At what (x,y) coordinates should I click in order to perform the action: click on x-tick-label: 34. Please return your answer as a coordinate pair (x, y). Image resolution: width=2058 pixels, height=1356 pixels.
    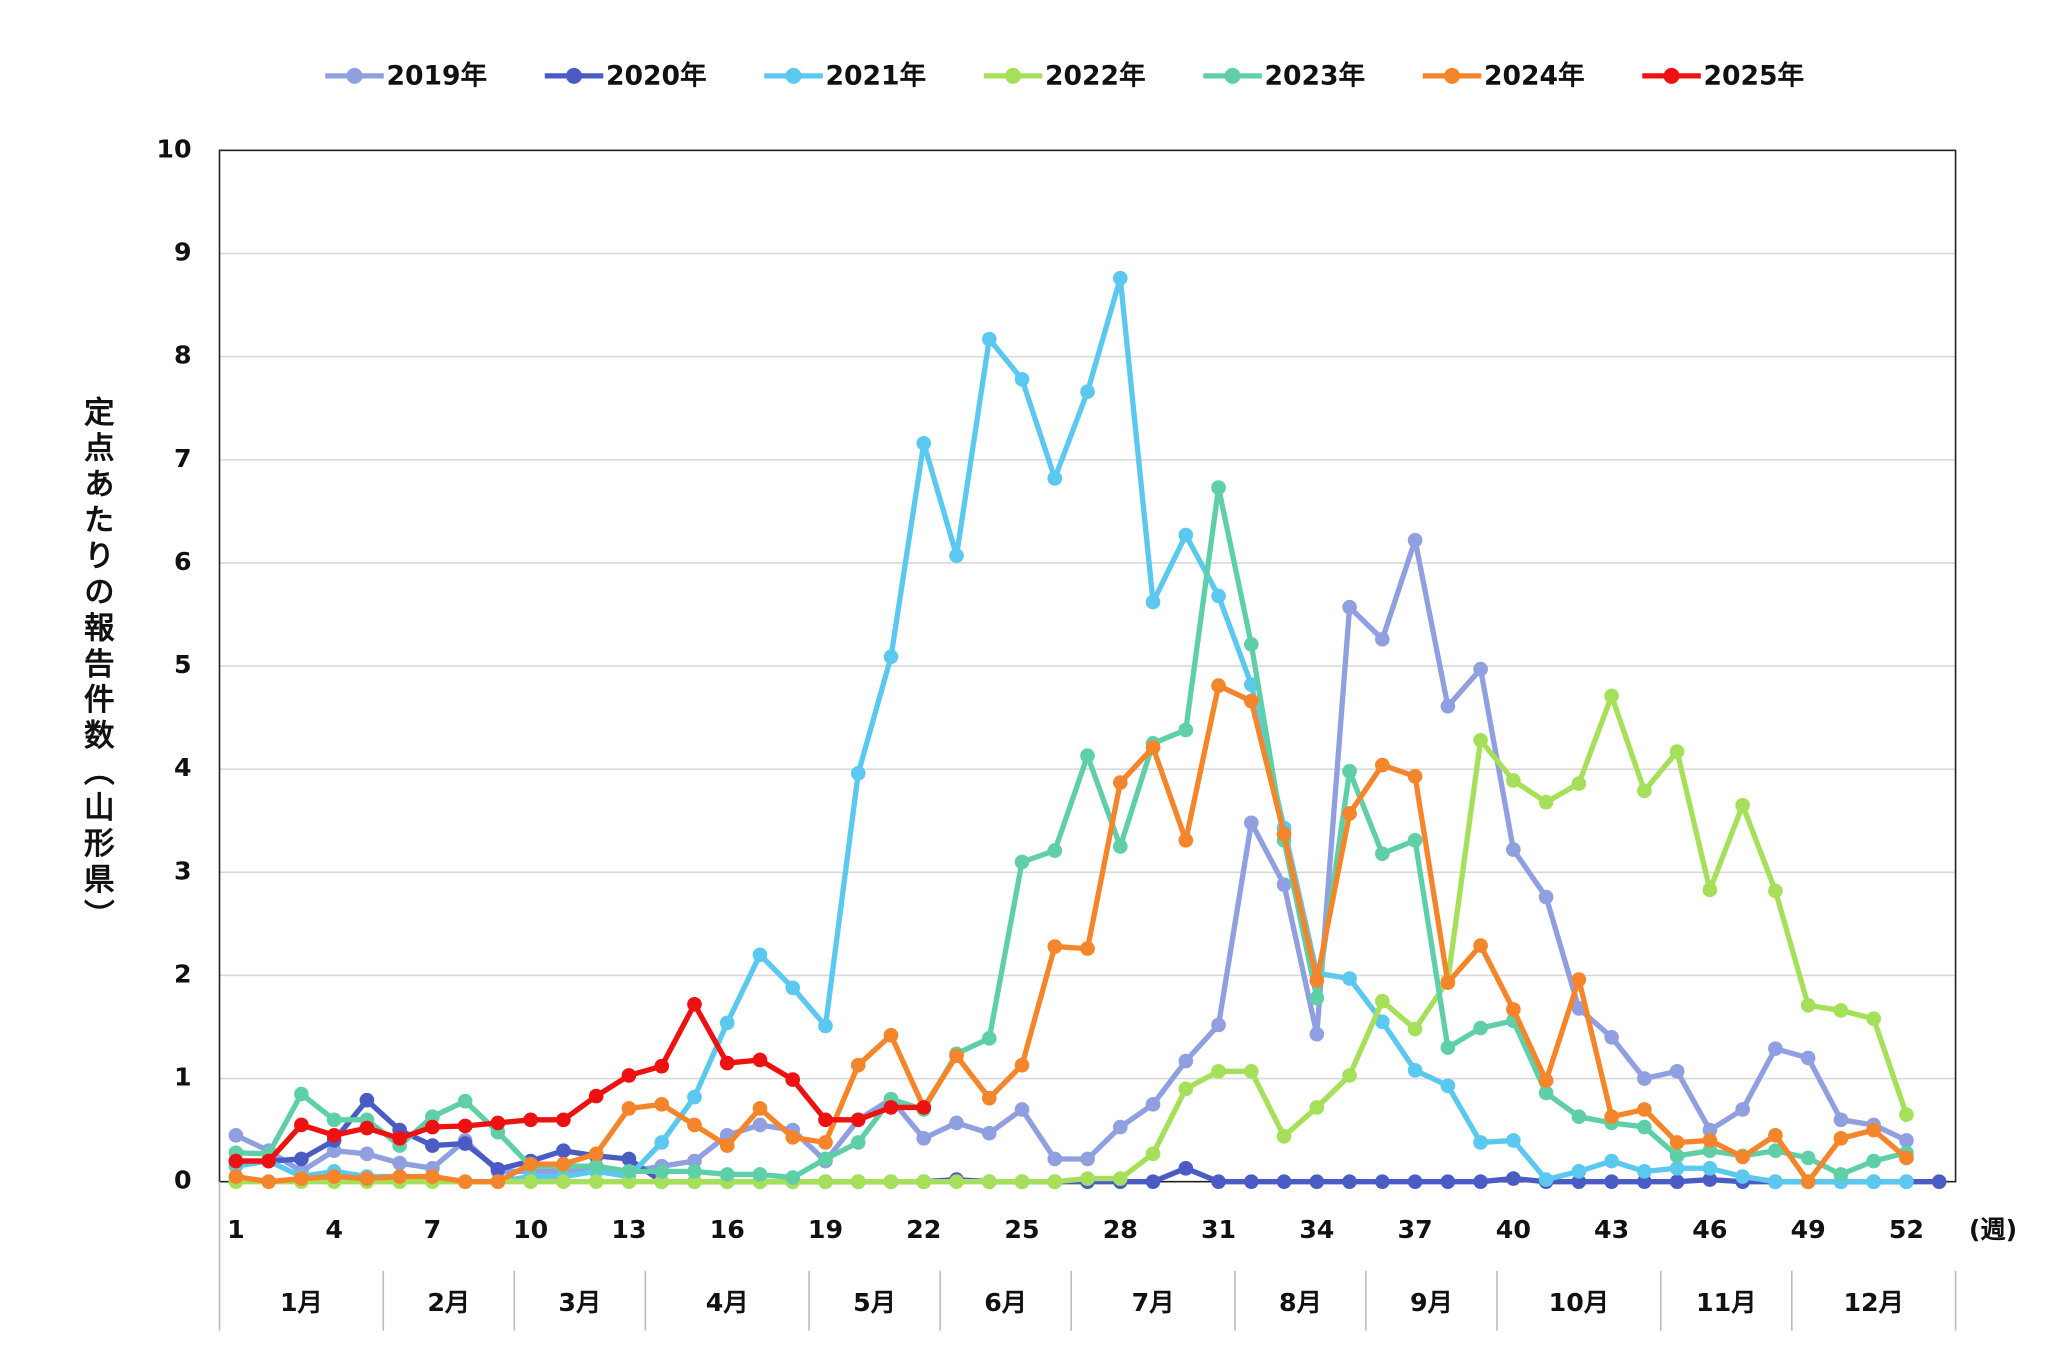
    Looking at the image, I should click on (1316, 1229).